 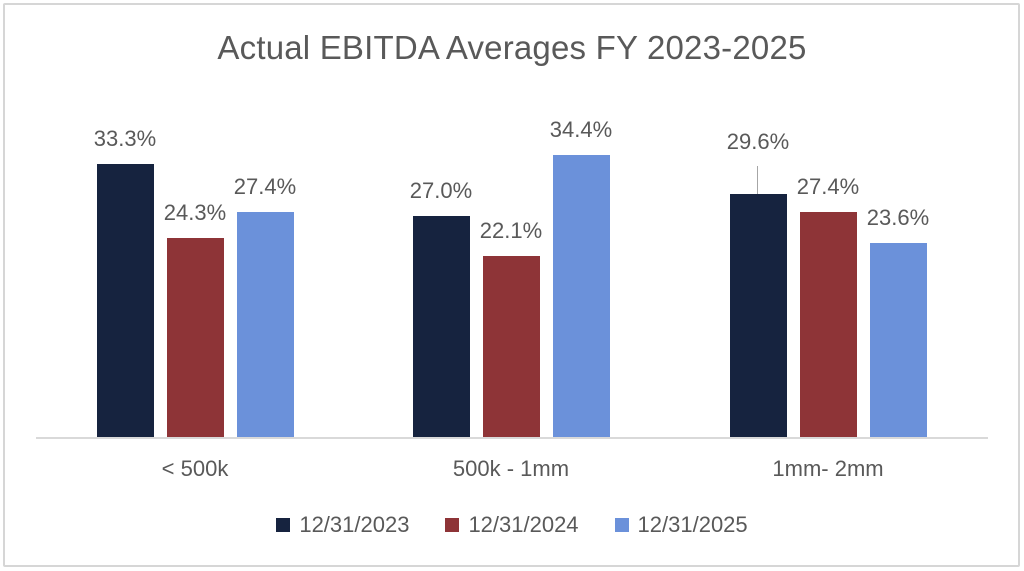 What do you see at coordinates (511, 230) in the screenshot?
I see `bar-value-label: 22.1%` at bounding box center [511, 230].